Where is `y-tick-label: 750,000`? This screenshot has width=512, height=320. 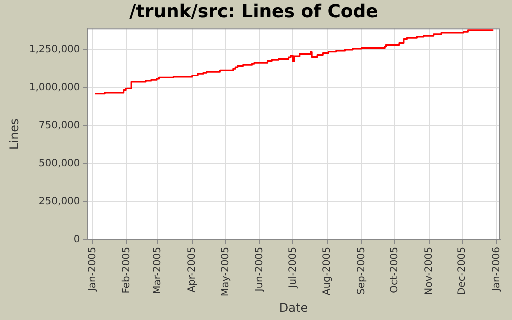
y-tick-label: 750,000 is located at coordinates (59, 126).